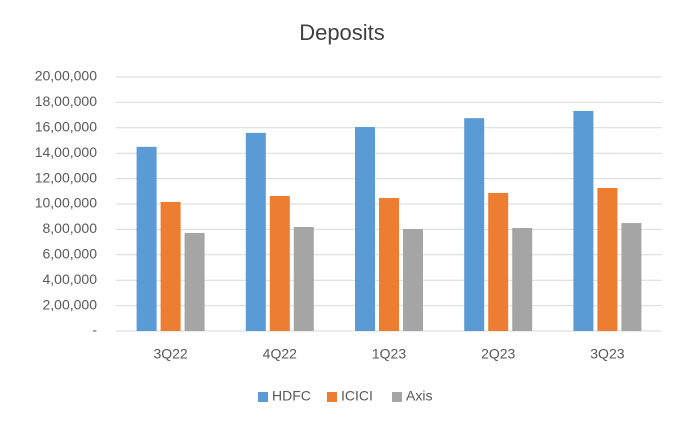  Describe the element at coordinates (291, 396) in the screenshot. I see `legend-label: HDFC` at that location.